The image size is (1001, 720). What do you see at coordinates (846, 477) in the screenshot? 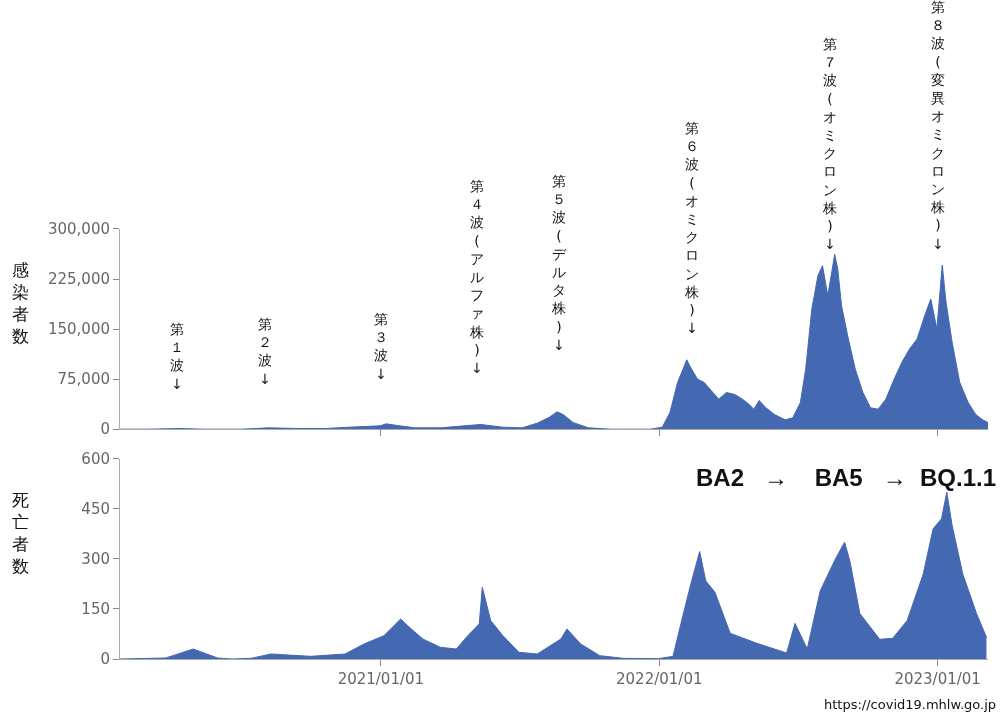
I see `annotation: BA2 → BA5 → BQ.1.1` at bounding box center [846, 477].